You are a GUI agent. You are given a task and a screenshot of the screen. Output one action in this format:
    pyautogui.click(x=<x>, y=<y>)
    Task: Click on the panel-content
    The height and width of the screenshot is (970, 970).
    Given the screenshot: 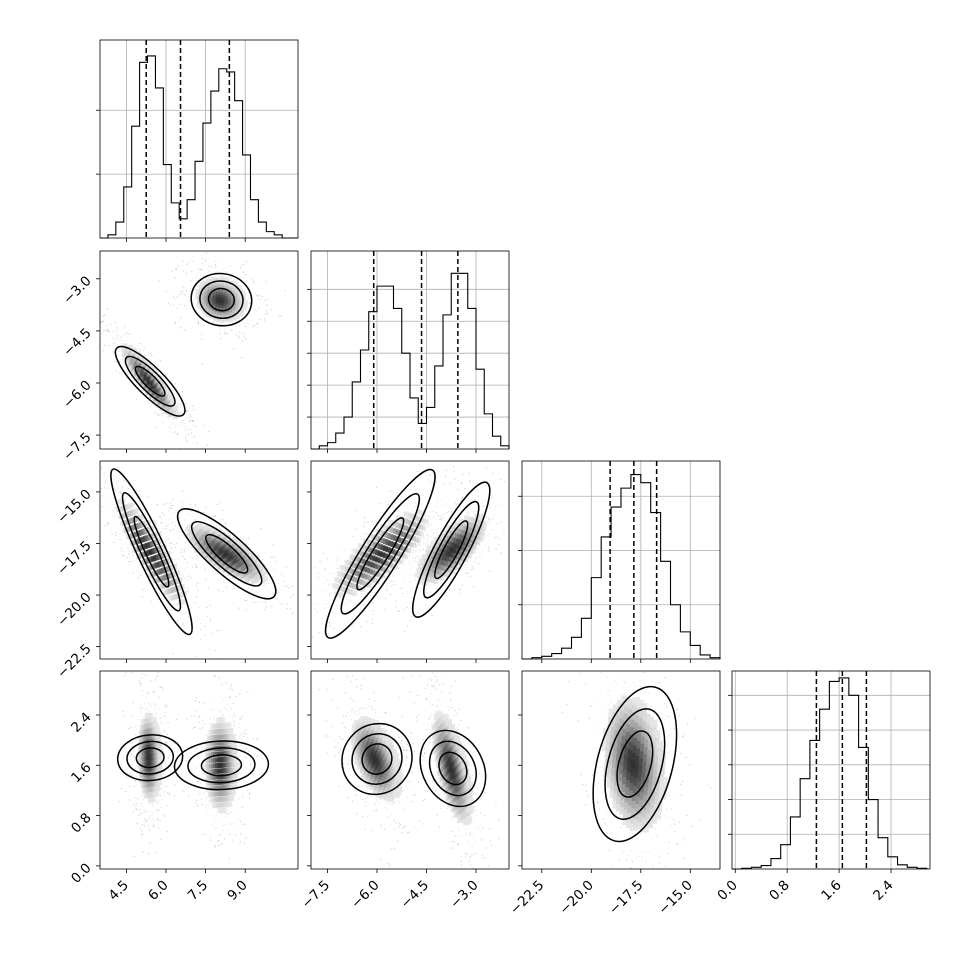 What is the action you would take?
    pyautogui.click(x=199, y=561)
    